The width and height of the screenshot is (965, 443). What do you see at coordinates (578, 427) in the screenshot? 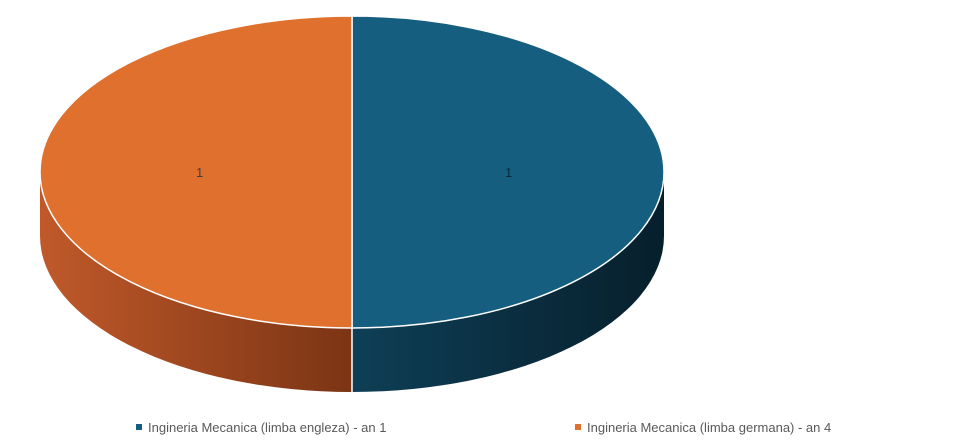
I see `legend-swatch-germana` at bounding box center [578, 427].